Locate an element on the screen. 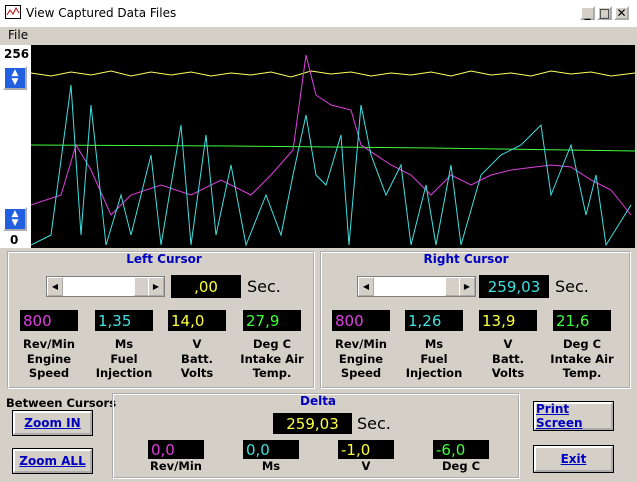 This screenshot has height=482, width=637. zoom-button: Zoom IN is located at coordinates (52, 423).